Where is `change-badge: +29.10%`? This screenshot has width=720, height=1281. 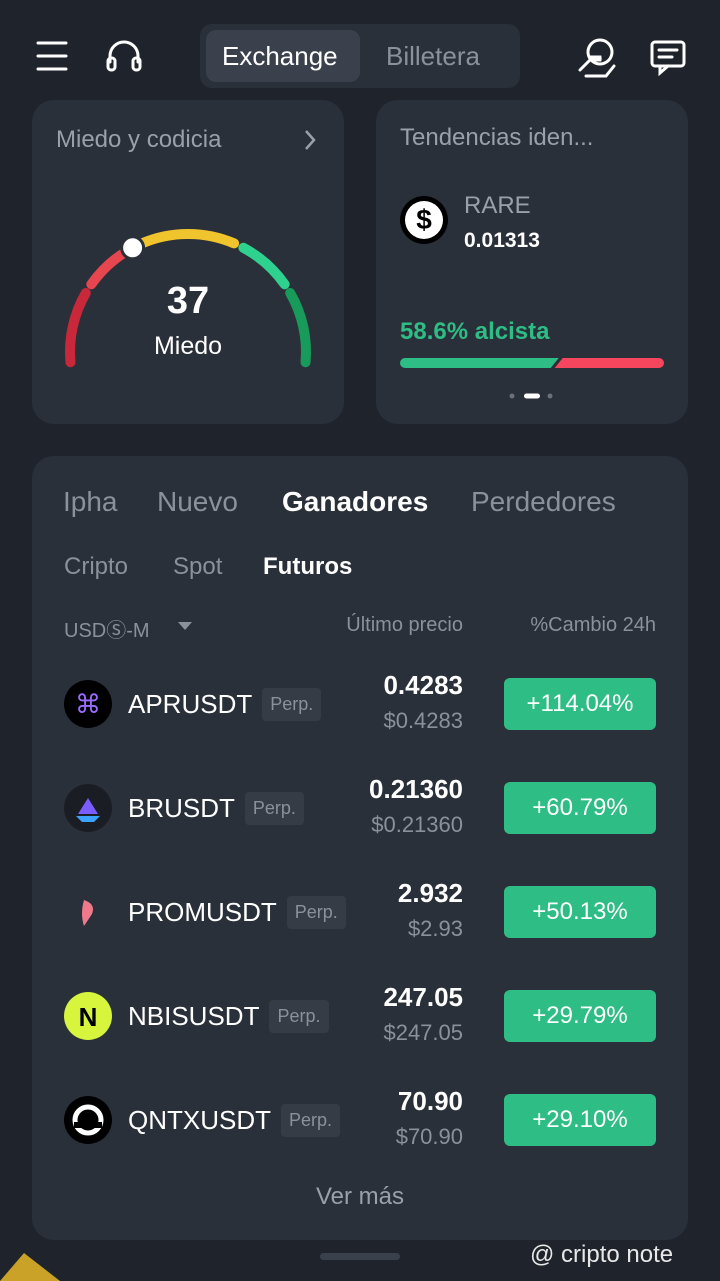 change-badge: +29.10% is located at coordinates (580, 1120).